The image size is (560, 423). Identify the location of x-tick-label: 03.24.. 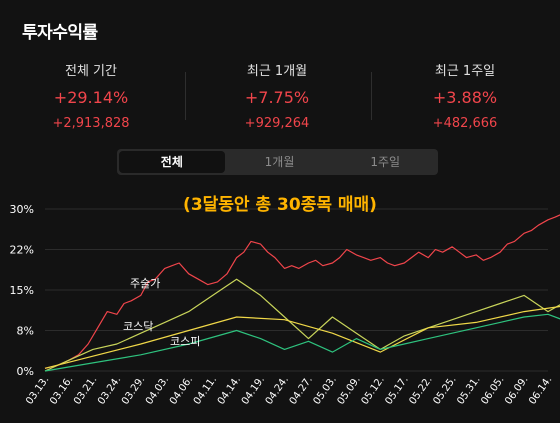
(109, 390).